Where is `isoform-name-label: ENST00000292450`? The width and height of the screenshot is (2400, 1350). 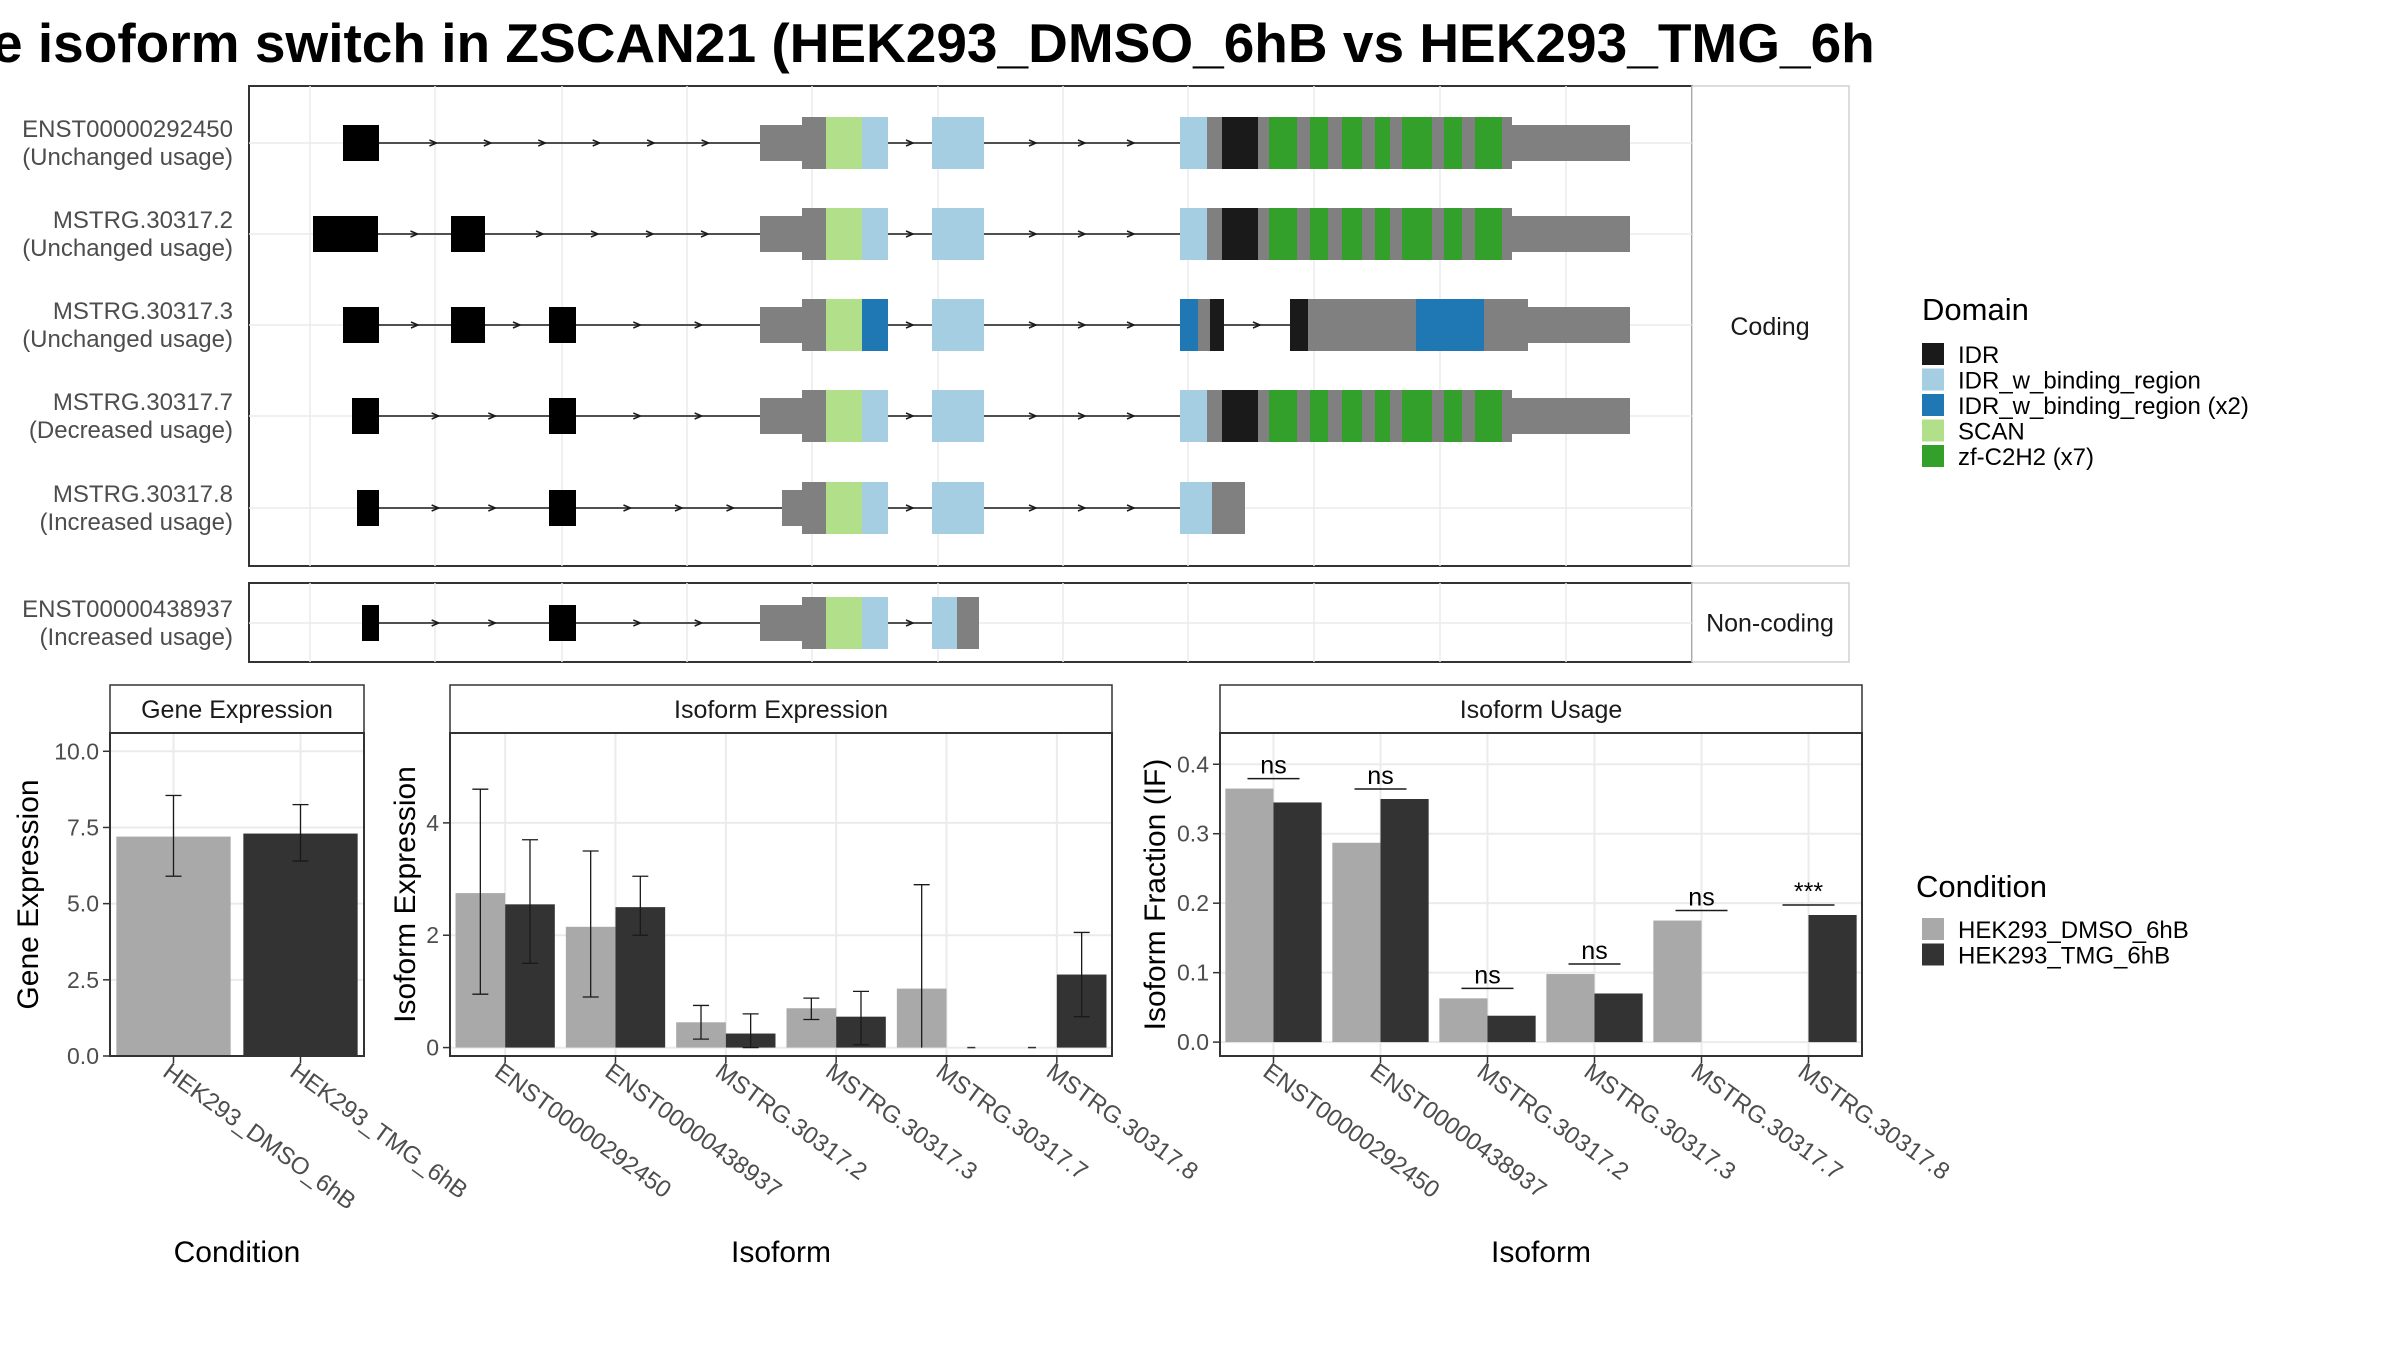 isoform-name-label: ENST00000292450 is located at coordinates (127, 129).